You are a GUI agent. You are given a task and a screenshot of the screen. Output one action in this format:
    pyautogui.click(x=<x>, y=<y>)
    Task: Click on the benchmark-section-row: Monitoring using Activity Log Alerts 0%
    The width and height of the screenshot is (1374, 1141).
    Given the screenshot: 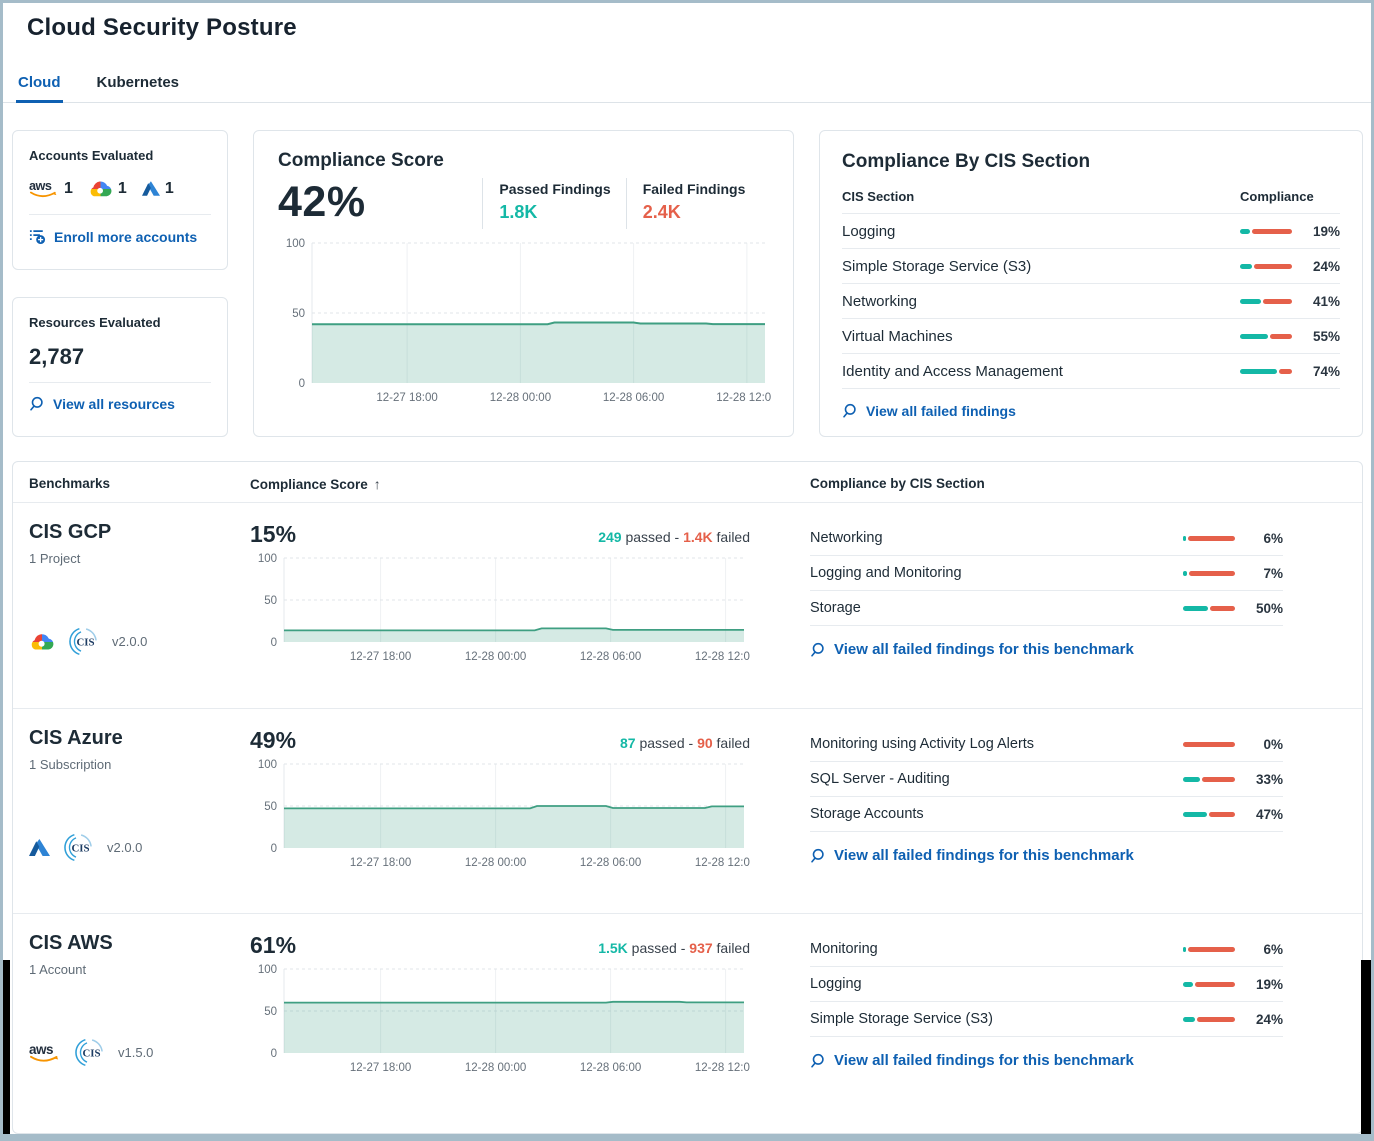 What is the action you would take?
    pyautogui.click(x=1046, y=744)
    